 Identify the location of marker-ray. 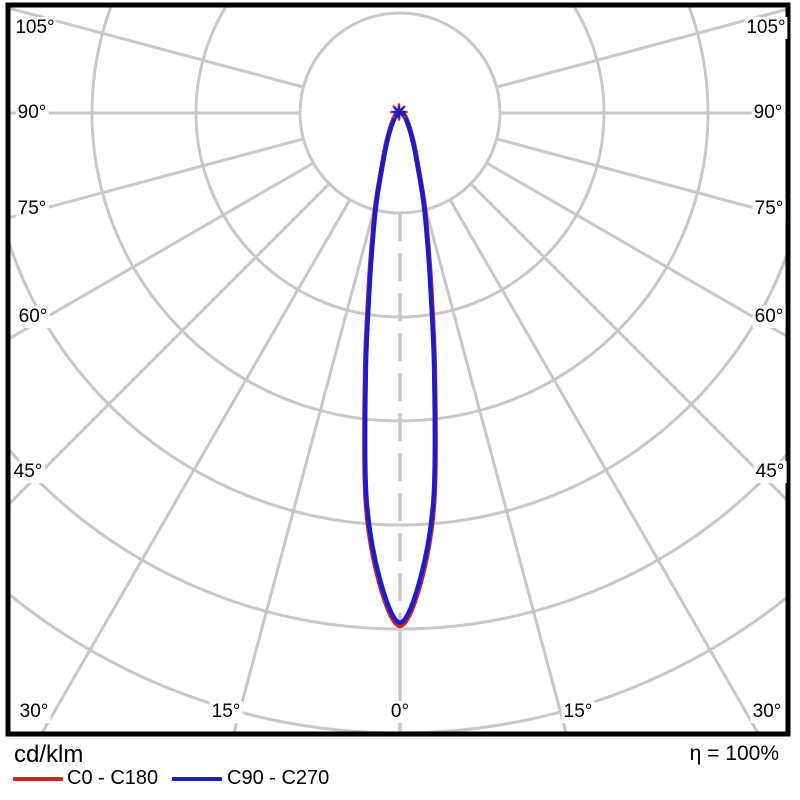
(399, 112).